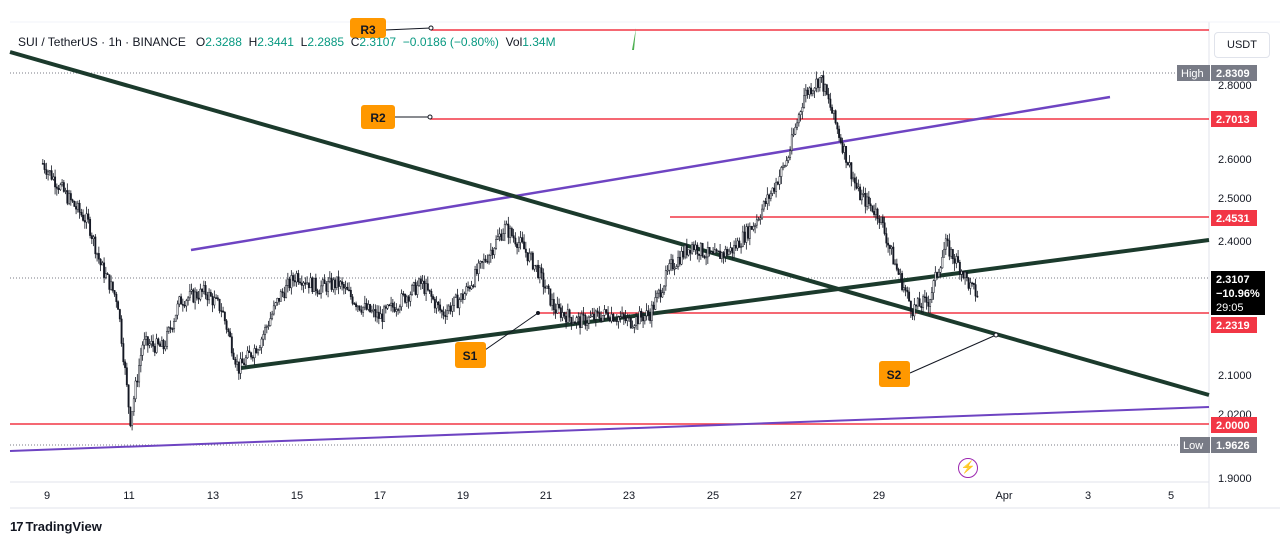 This screenshot has height=545, width=1281. I want to click on channel-bottom-trendline, so click(609, 429).